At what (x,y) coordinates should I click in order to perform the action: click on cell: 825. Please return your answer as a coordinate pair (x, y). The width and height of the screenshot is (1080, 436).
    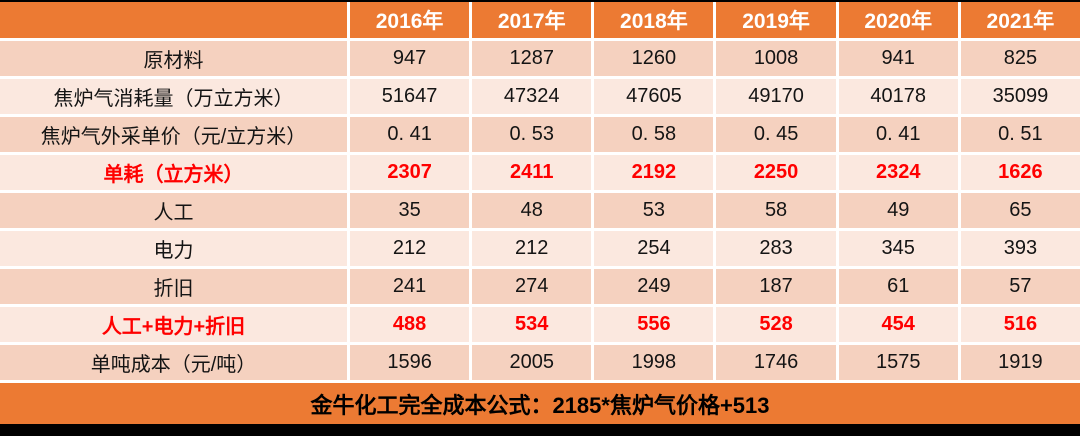
    Looking at the image, I should click on (1020, 58).